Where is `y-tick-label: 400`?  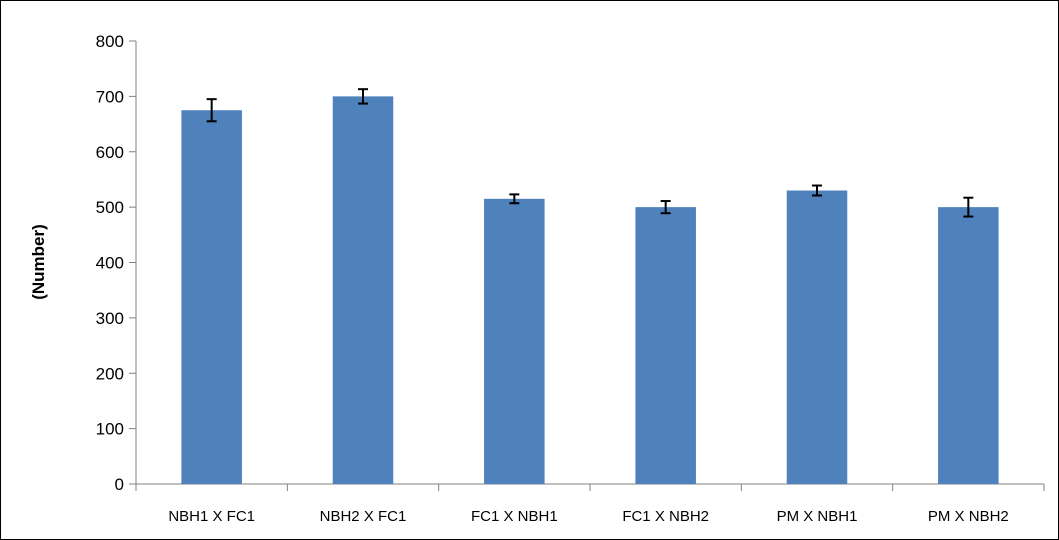
y-tick-label: 400 is located at coordinates (110, 263).